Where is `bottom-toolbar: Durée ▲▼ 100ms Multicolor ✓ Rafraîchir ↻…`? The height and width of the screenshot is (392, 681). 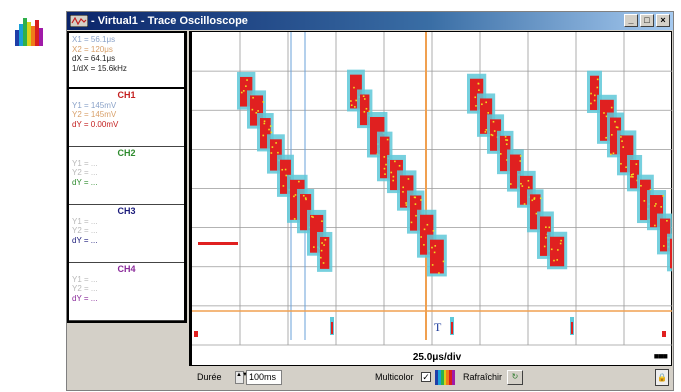 bottom-toolbar: Durée ▲▼ 100ms Multicolor ✓ Rafraîchir ↻… is located at coordinates (431, 378).